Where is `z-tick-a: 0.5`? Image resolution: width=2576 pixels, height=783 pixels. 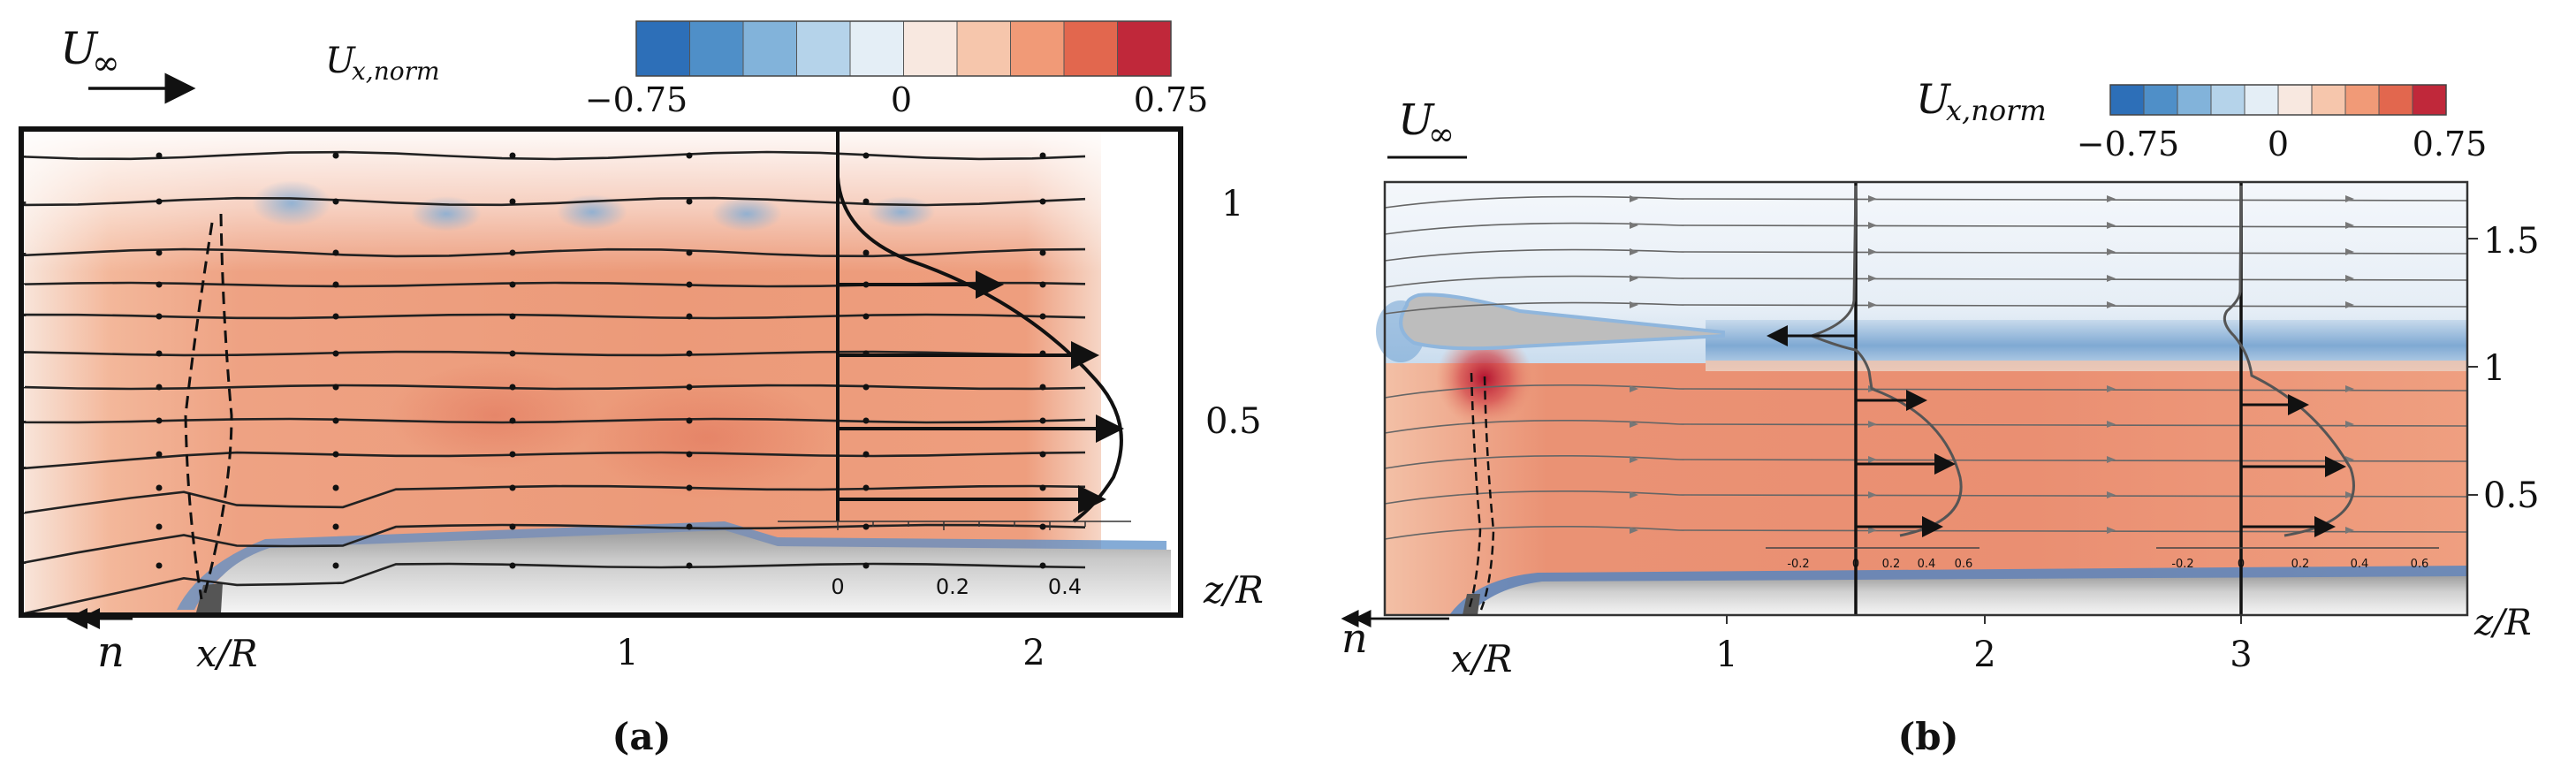 z-tick-a: 0.5 is located at coordinates (1233, 421).